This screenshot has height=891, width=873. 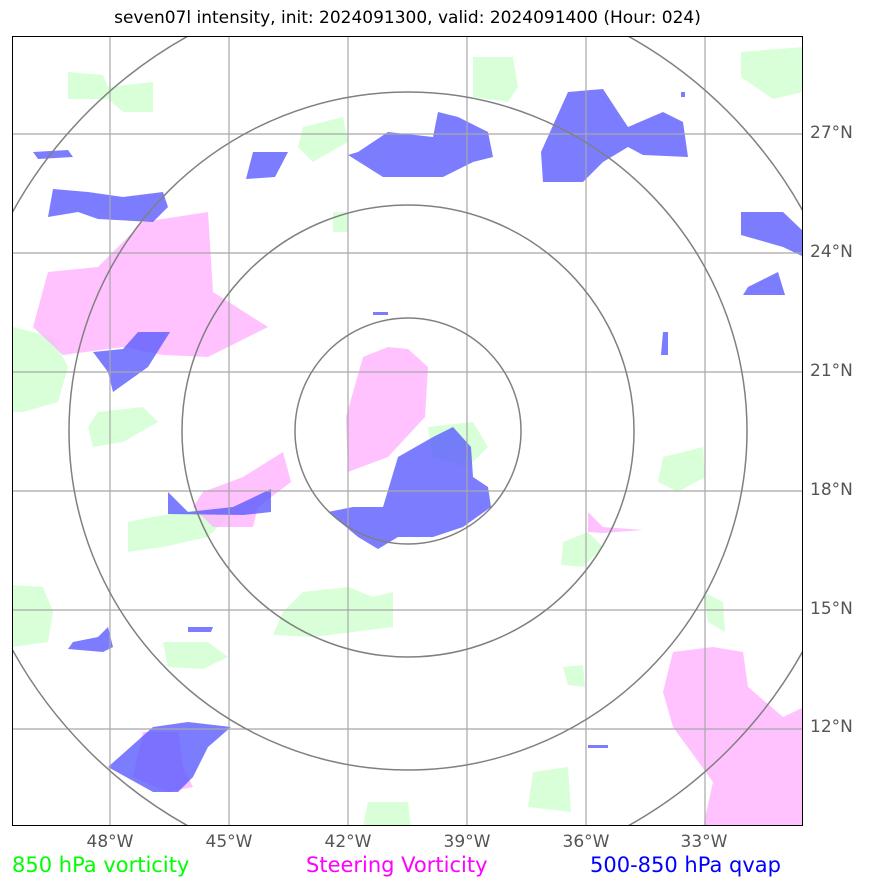 I want to click on lat-label-18n: 18°N, so click(x=831, y=490).